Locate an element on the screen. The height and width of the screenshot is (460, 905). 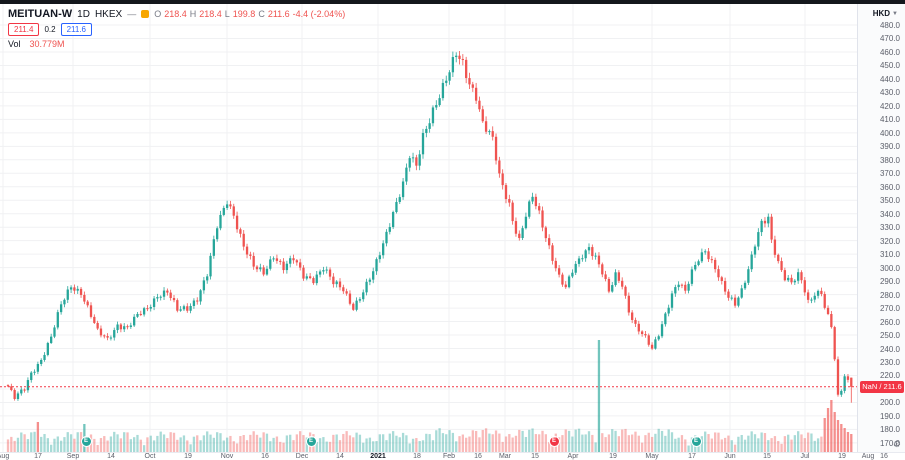
price-axis-label: 270.0 is located at coordinates (889, 309).